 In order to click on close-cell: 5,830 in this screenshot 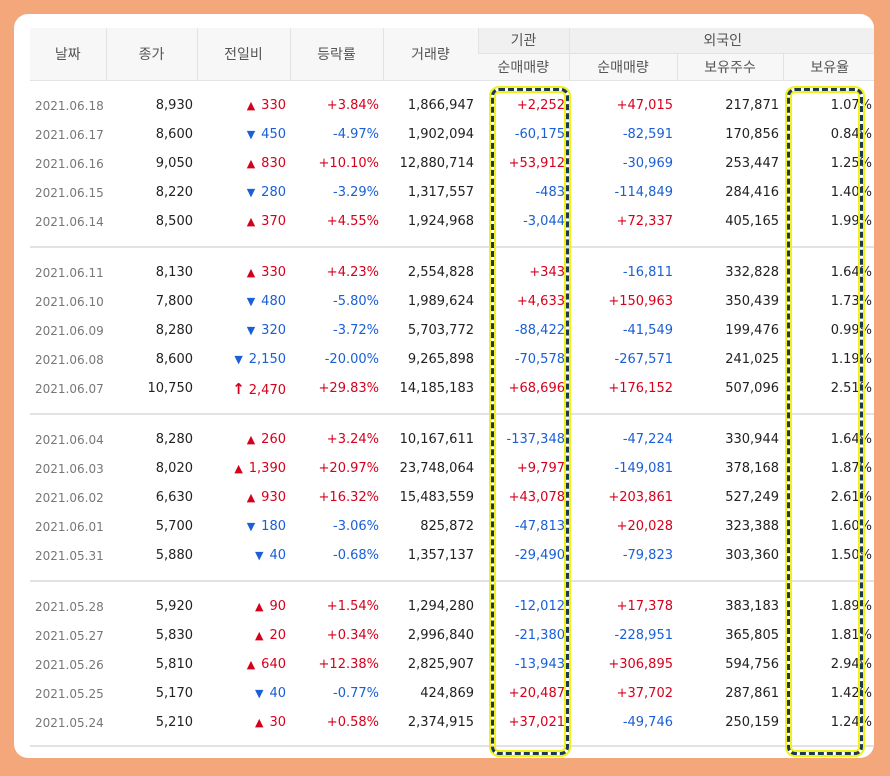, I will do `click(174, 635)`.